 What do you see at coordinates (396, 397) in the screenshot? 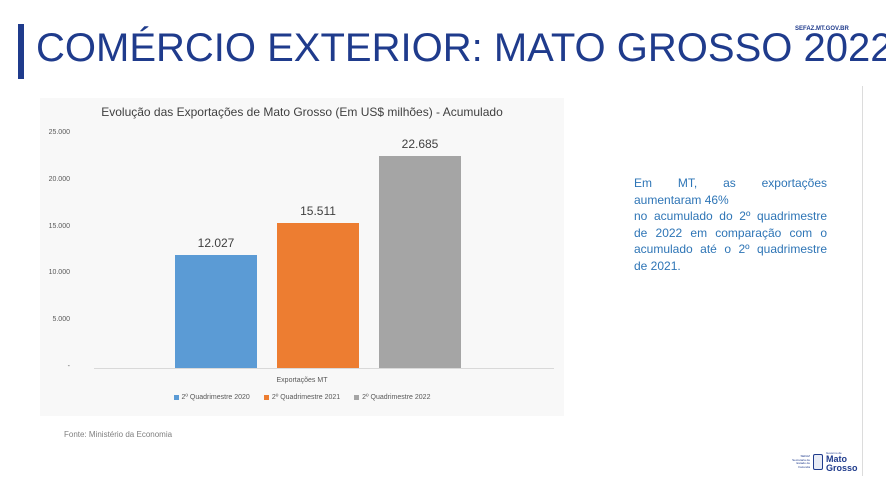
I see `legend-label: 2º Quadrimestre 2022` at bounding box center [396, 397].